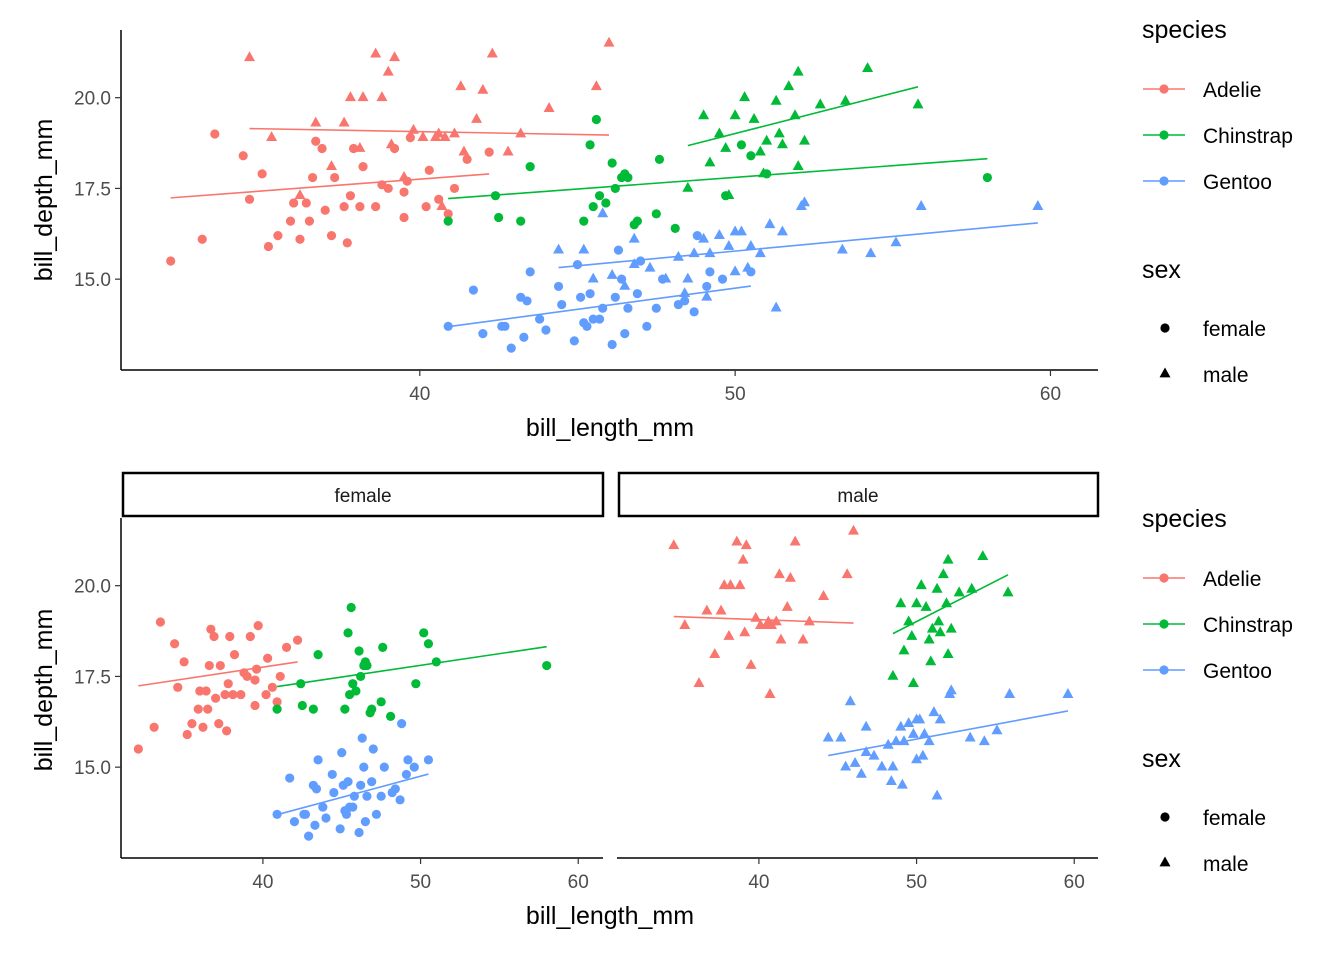 The width and height of the screenshot is (1344, 960). What do you see at coordinates (1165, 372) in the screenshot?
I see `top-legend-key-male` at bounding box center [1165, 372].